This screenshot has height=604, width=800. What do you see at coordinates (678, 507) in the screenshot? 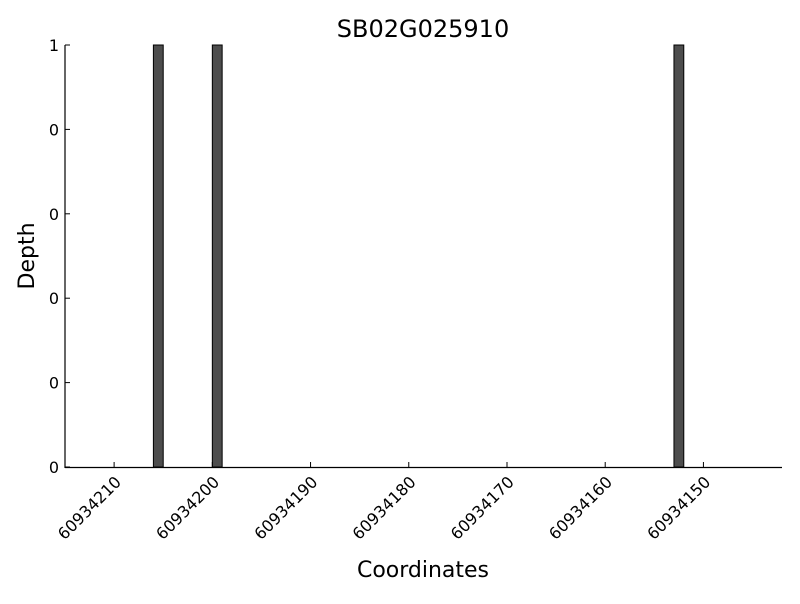
I see `x-tick-label: 60934150` at bounding box center [678, 507].